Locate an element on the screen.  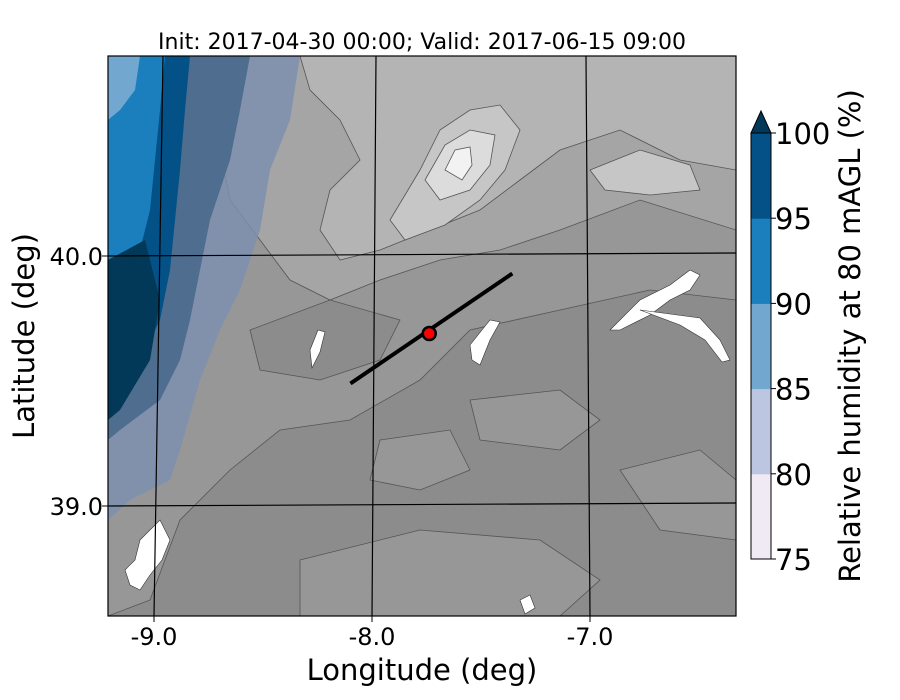
y-tick-label: 40.0 is located at coordinates (76, 257).